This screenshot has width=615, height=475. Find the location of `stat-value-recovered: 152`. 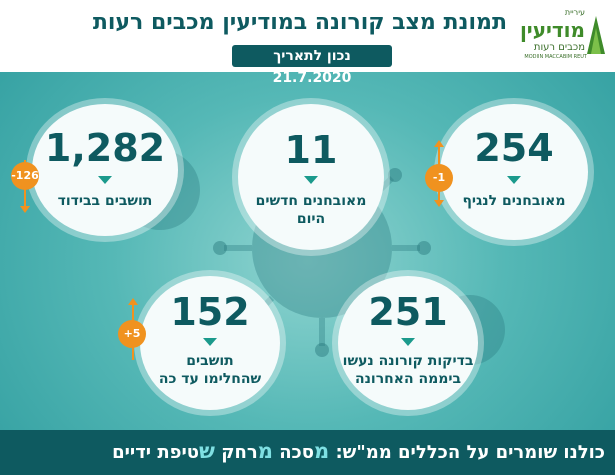

stat-value-recovered: 152 is located at coordinates (210, 312).